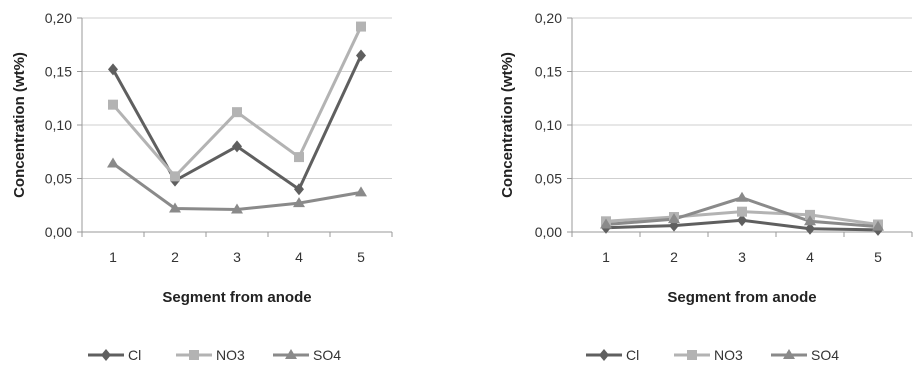 Image resolution: width=916 pixels, height=366 pixels. I want to click on series-line-so4, so click(237, 187).